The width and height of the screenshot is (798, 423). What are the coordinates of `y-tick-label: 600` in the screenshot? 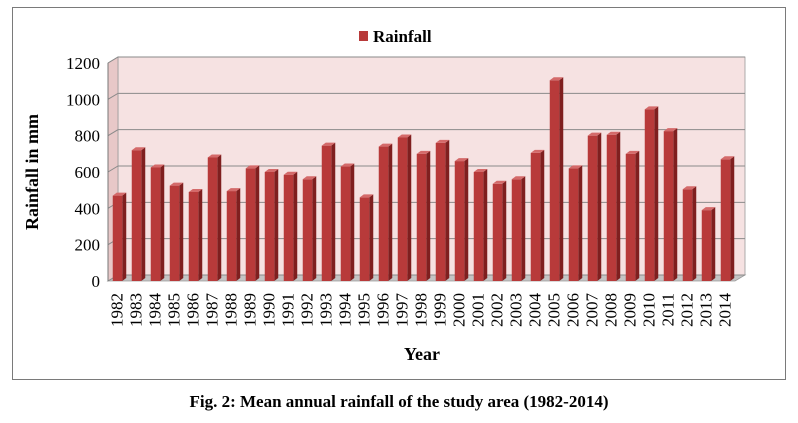 It's located at (88, 172).